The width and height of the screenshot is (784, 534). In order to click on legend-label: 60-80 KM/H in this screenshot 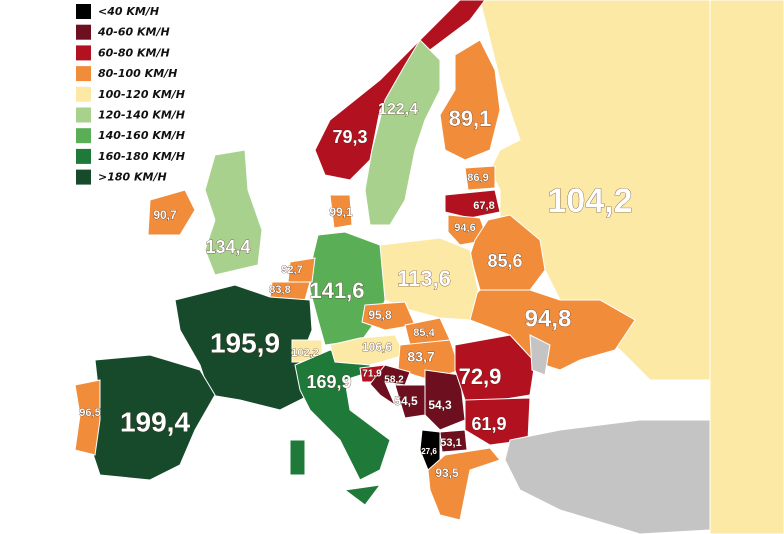, I will do `click(134, 52)`.